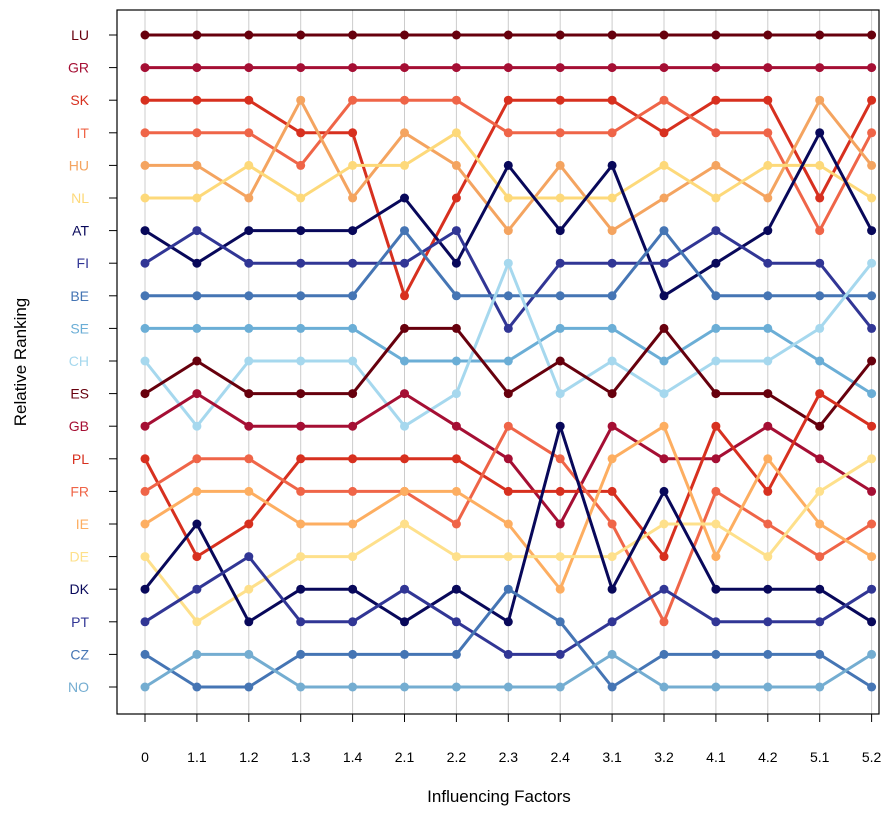 This screenshot has height=825, width=891. Describe the element at coordinates (872, 165) in the screenshot. I see `point-hu-5.2` at that location.